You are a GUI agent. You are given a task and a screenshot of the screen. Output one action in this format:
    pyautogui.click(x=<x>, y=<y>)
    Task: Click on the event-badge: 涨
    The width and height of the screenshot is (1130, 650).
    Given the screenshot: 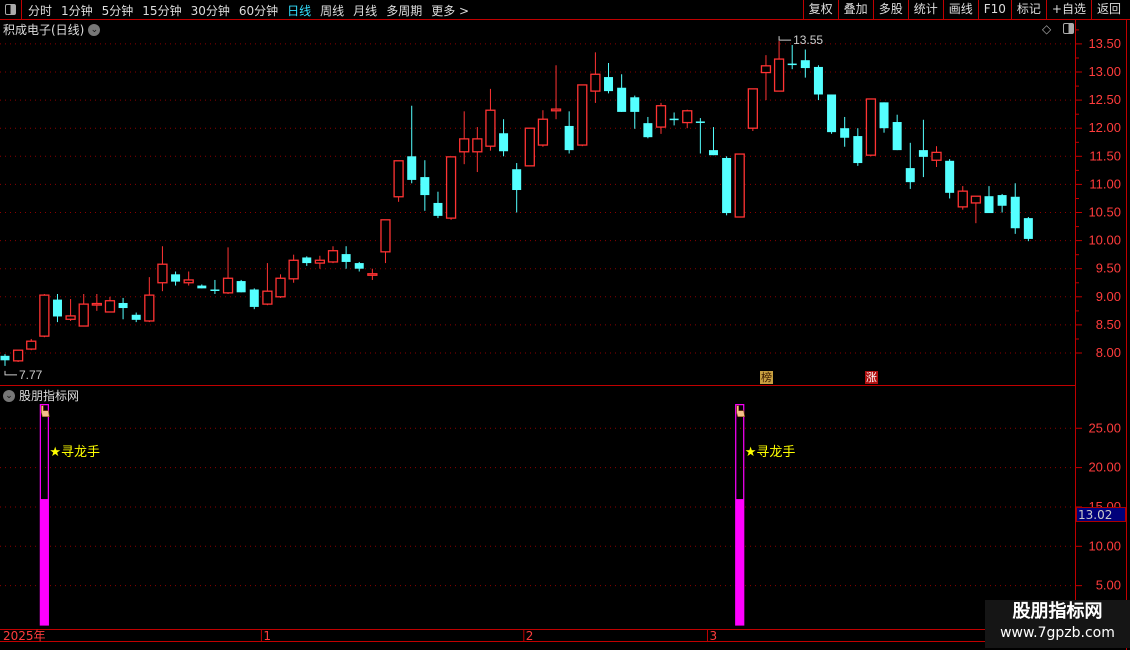 What is the action you would take?
    pyautogui.click(x=871, y=377)
    